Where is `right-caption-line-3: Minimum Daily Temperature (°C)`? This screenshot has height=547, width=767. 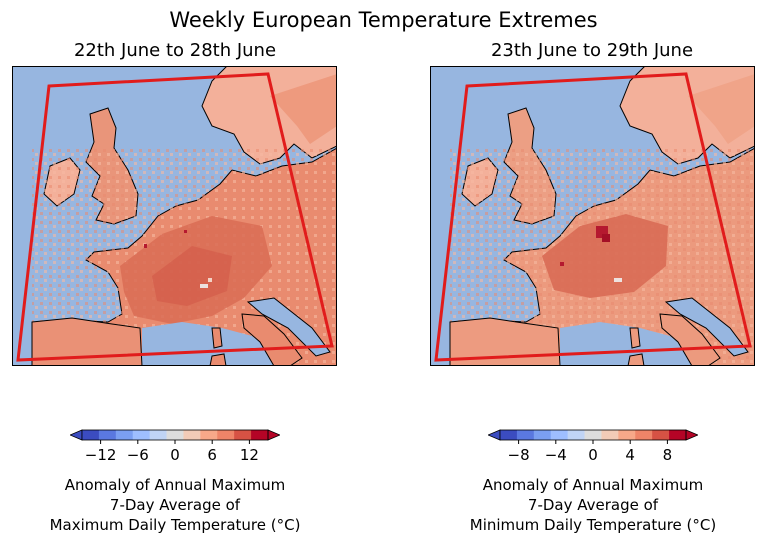 right-caption-line-3: Minimum Daily Temperature (°C) is located at coordinates (593, 525).